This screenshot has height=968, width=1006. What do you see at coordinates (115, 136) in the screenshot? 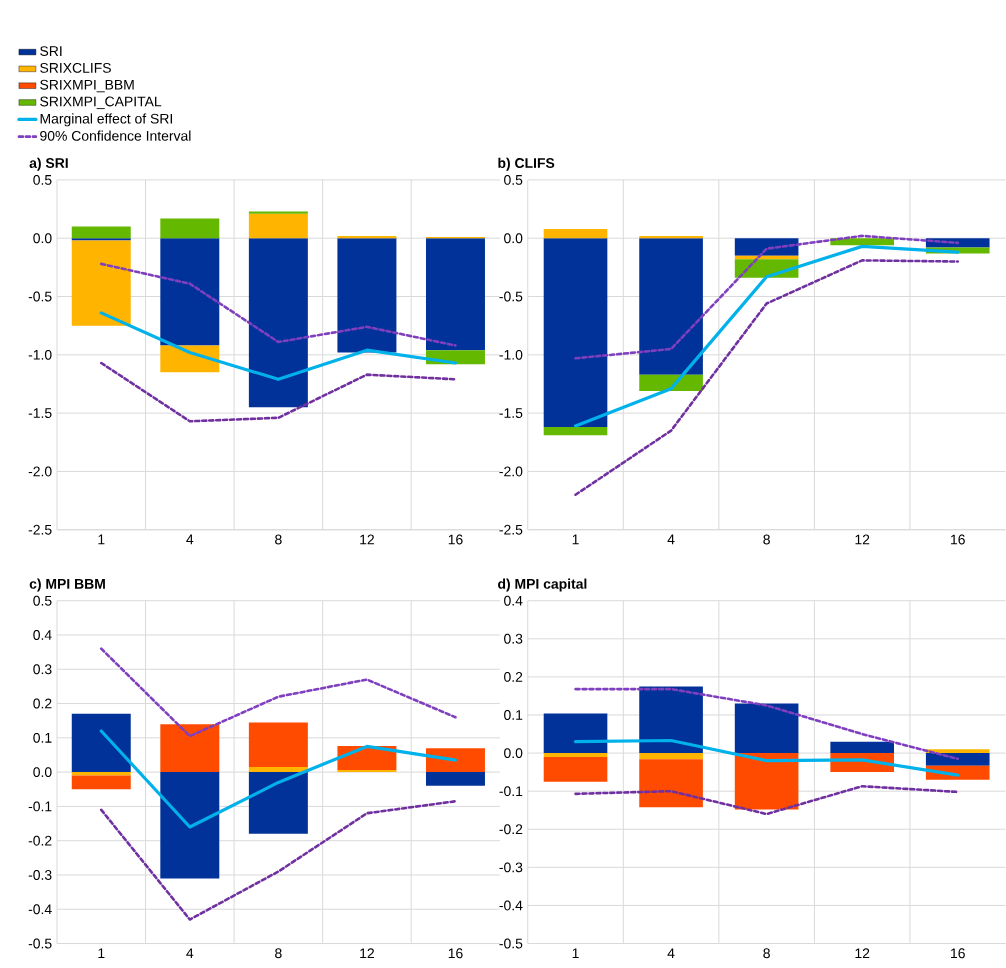
I see `legend-label: 90% Confidence Interval` at bounding box center [115, 136].